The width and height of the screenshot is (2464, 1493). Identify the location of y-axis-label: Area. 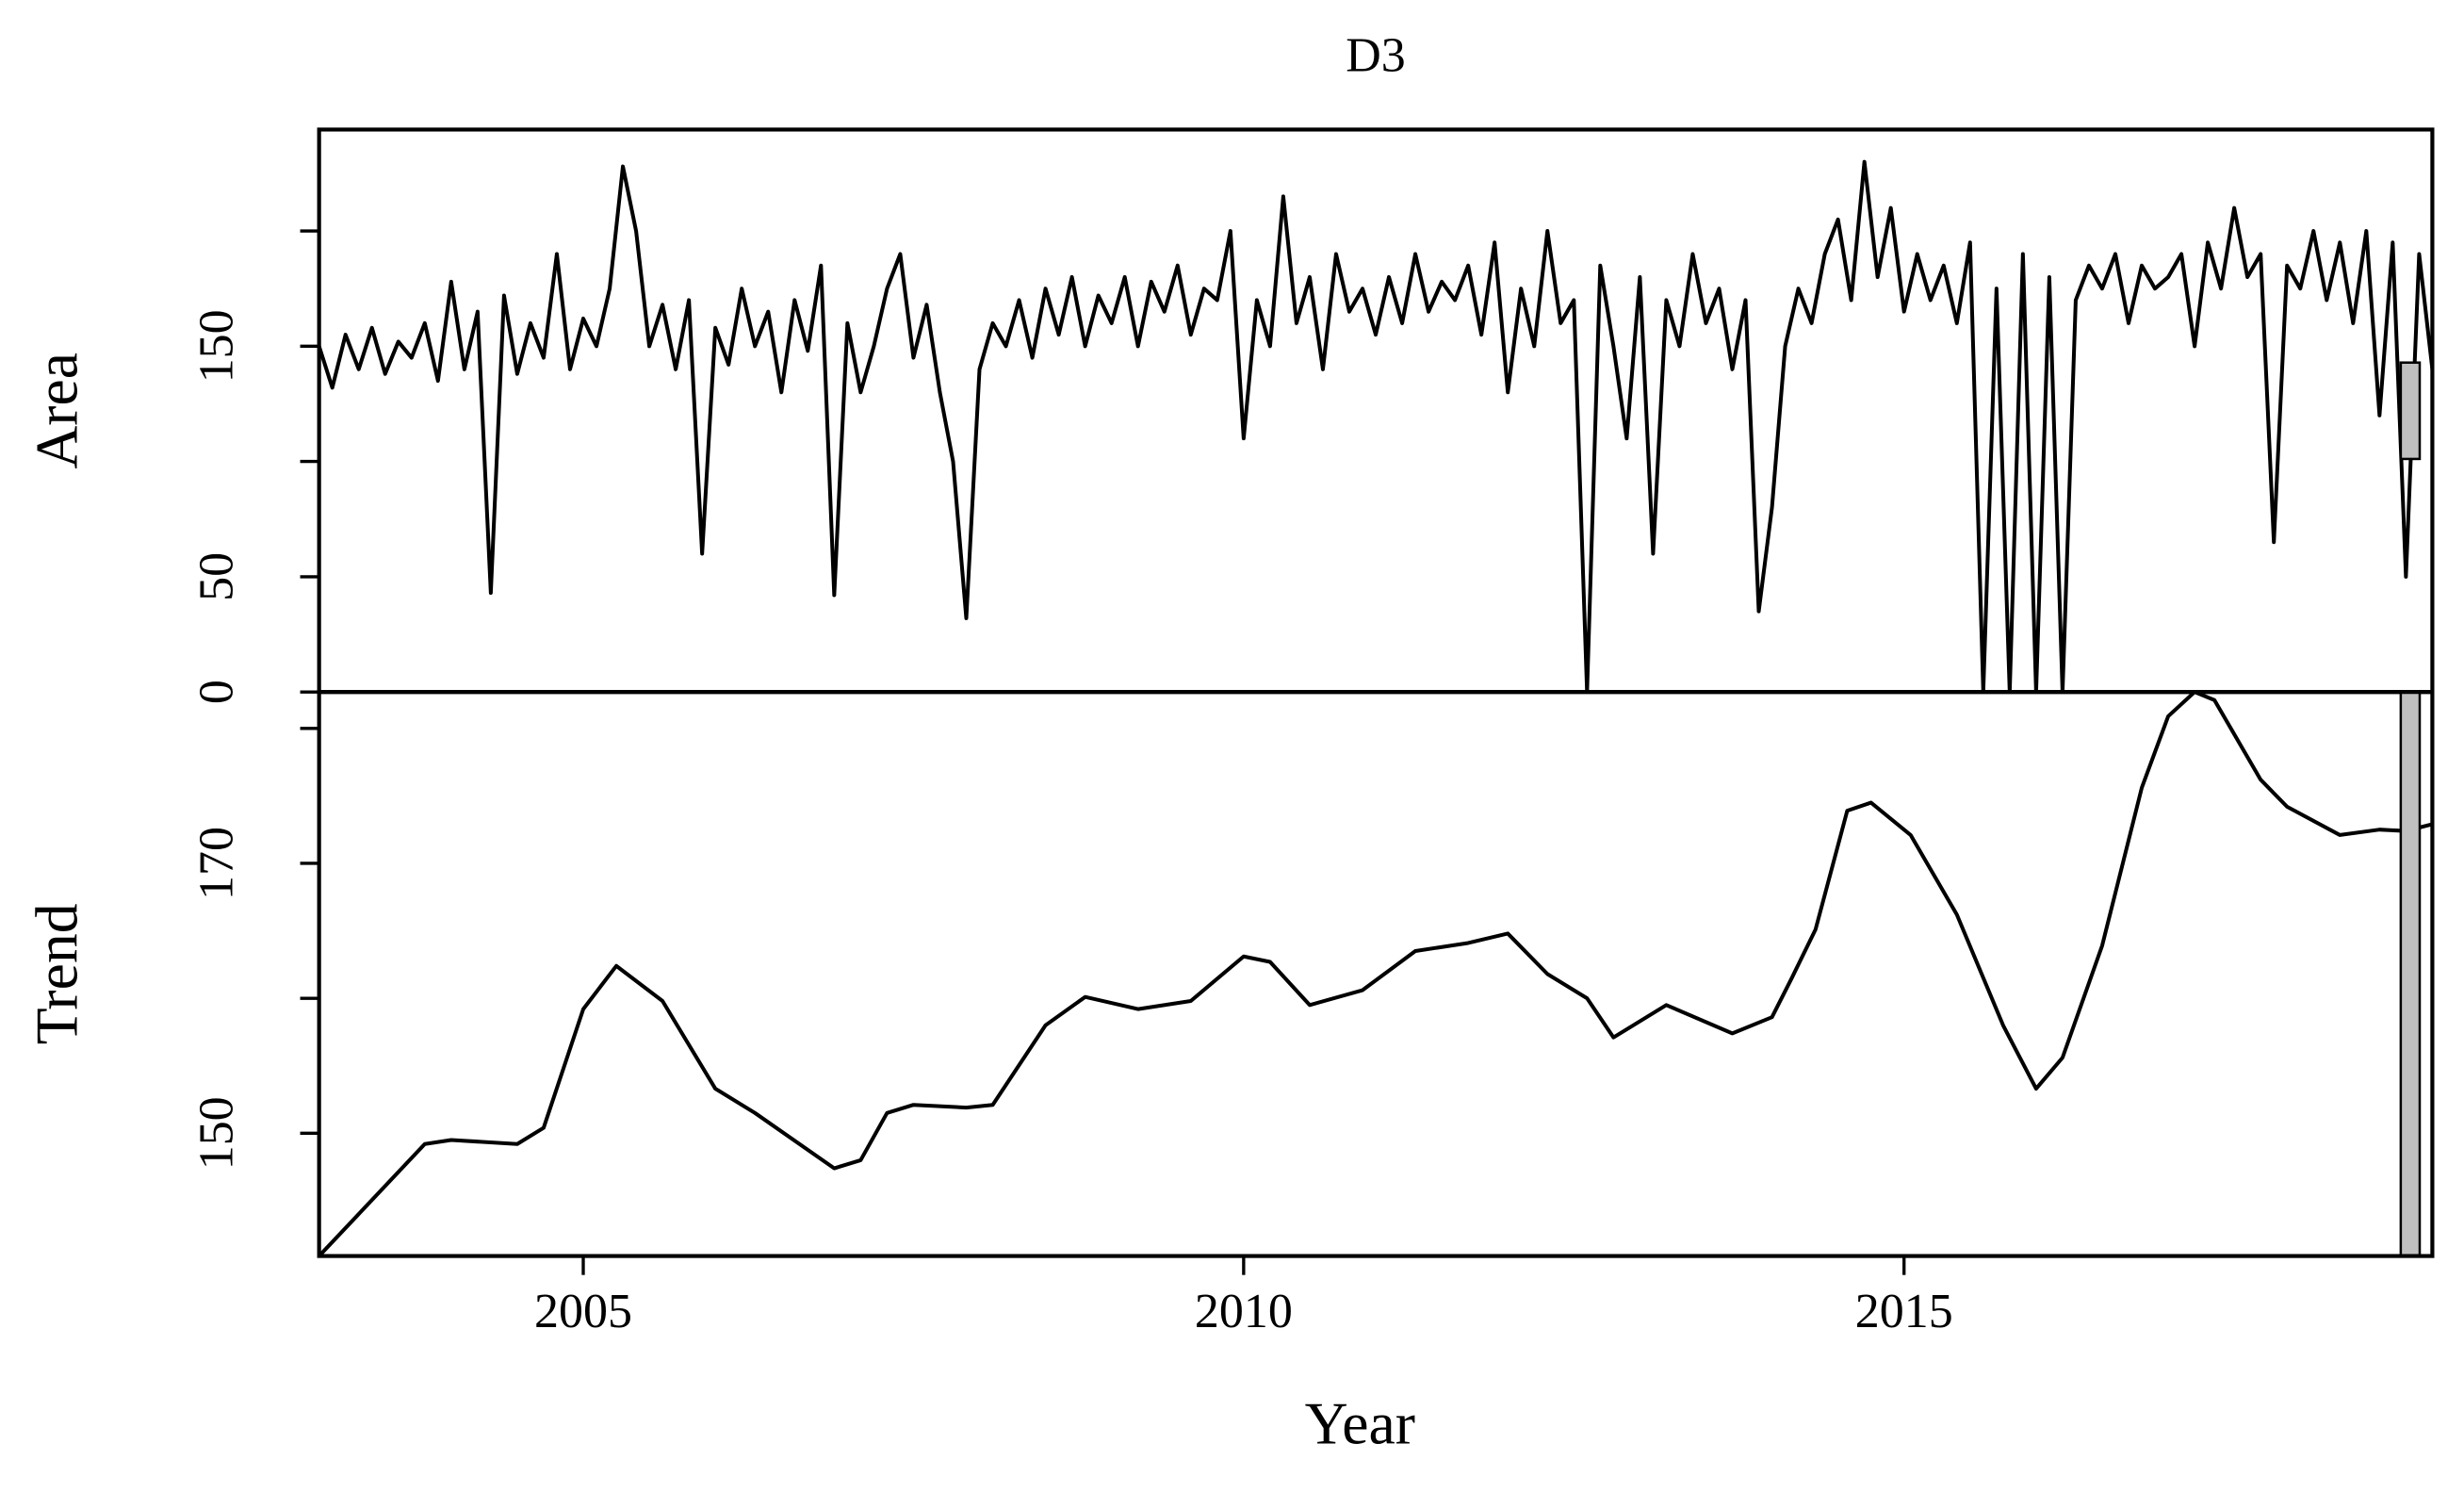
(57, 411).